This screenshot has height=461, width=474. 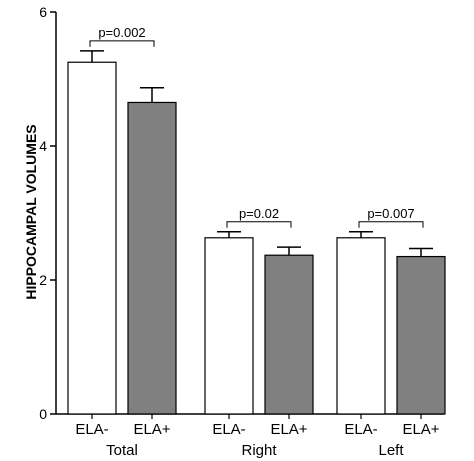 I want to click on bar-total-ela-plus, so click(x=152, y=258).